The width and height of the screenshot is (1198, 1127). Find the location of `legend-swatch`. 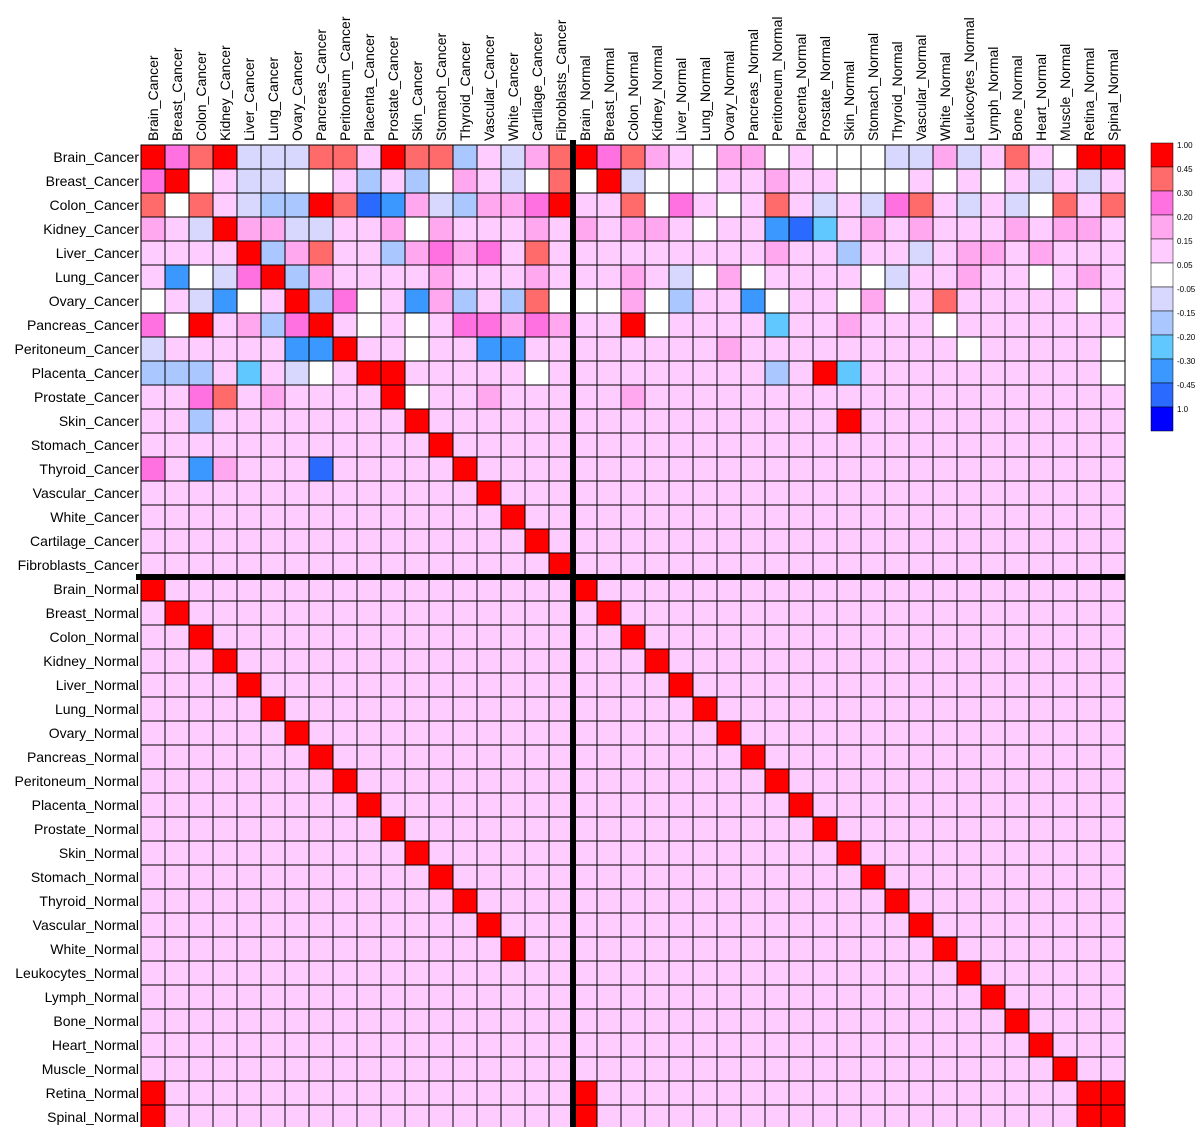

legend-swatch is located at coordinates (1162, 227).